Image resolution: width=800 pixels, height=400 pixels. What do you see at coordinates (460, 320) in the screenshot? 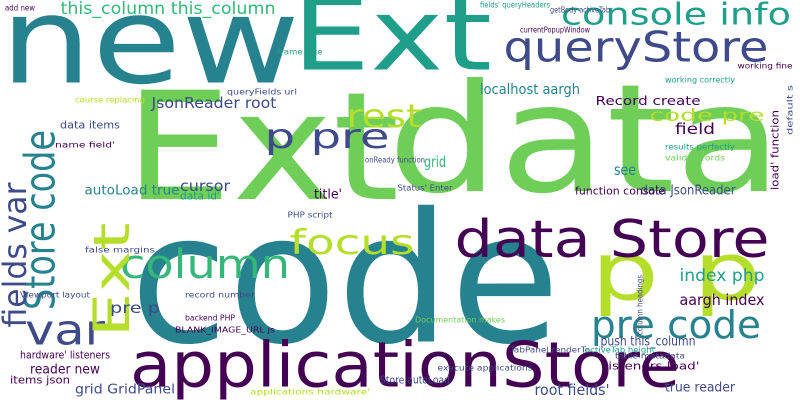
I see `word: Documentation makes` at bounding box center [460, 320].